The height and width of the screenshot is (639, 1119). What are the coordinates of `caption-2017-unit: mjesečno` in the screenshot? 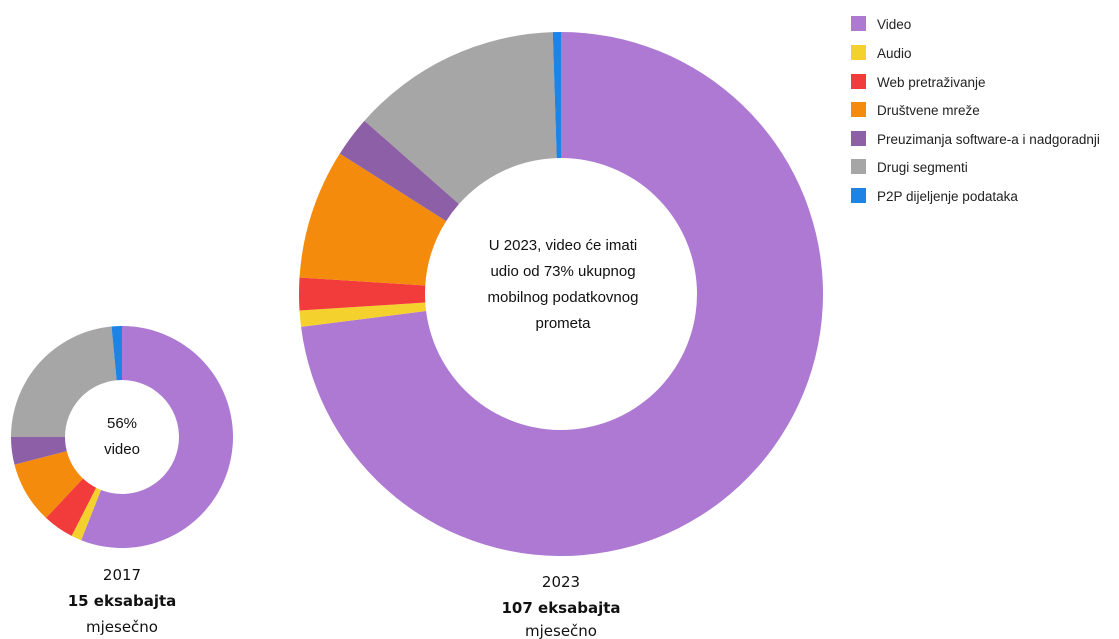 It's located at (122, 627).